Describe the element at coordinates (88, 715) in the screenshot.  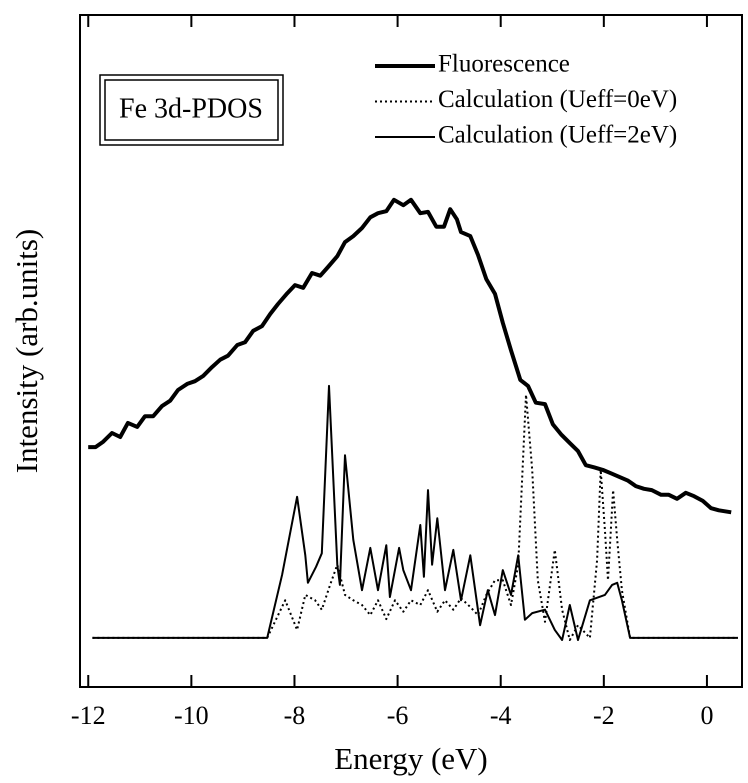
I see `x-tick-label: -12` at that location.